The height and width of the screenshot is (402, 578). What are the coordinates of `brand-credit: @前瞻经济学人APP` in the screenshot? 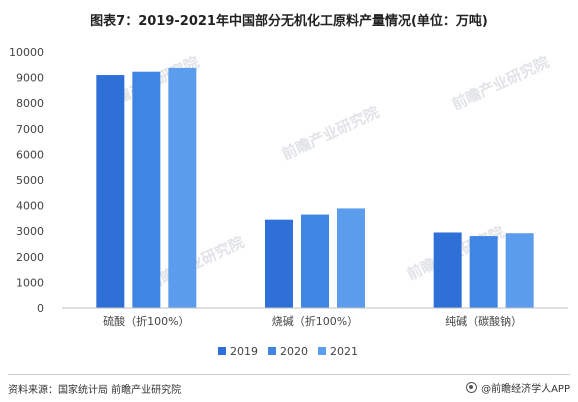 It's located at (518, 387).